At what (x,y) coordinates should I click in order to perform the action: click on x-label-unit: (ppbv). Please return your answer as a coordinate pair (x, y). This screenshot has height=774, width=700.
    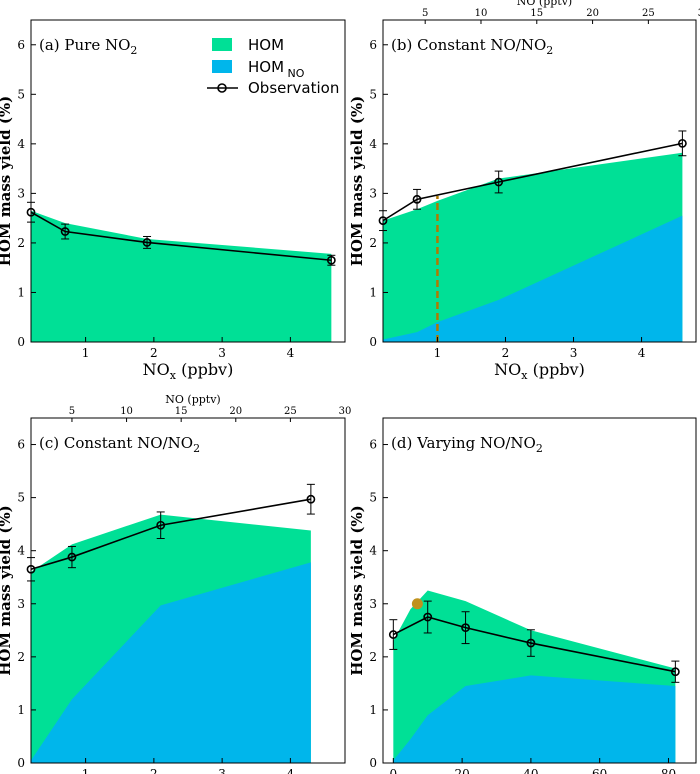
    Looking at the image, I should click on (556, 369).